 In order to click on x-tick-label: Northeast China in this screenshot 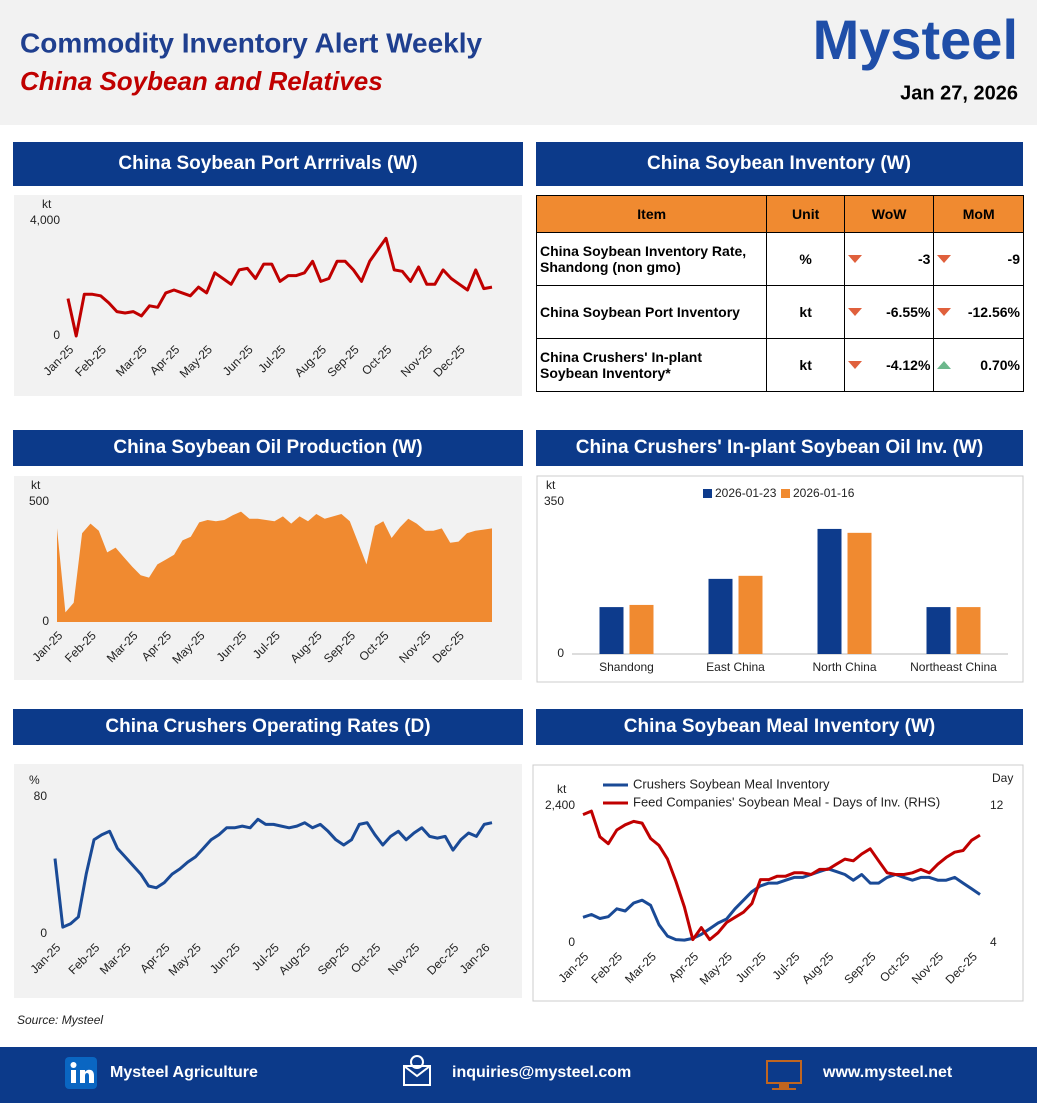, I will do `click(953, 667)`.